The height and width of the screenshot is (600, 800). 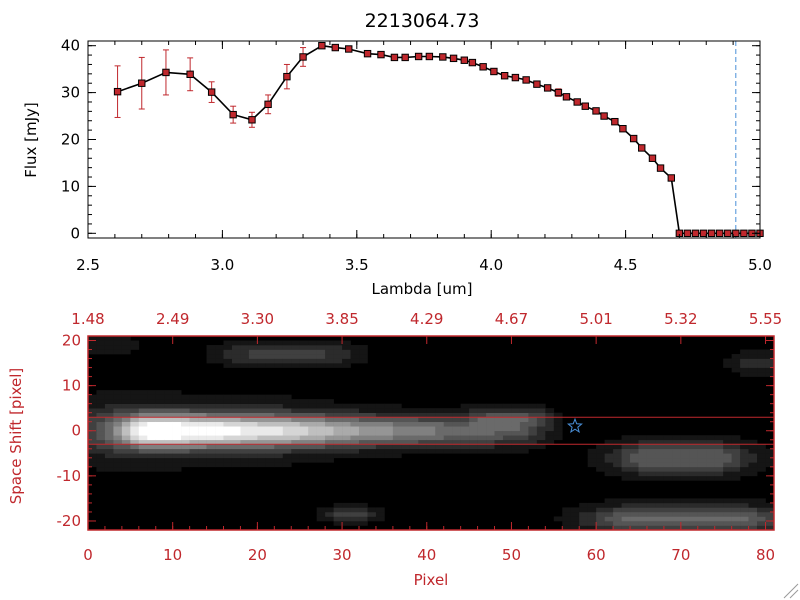 What do you see at coordinates (431, 580) in the screenshot?
I see `spatial-x-label: Pixel` at bounding box center [431, 580].